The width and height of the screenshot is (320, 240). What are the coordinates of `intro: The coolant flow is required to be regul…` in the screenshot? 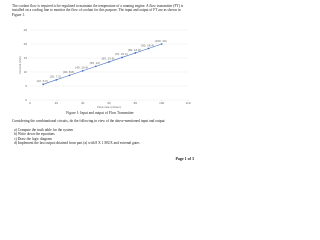 It's located at (98, 10).